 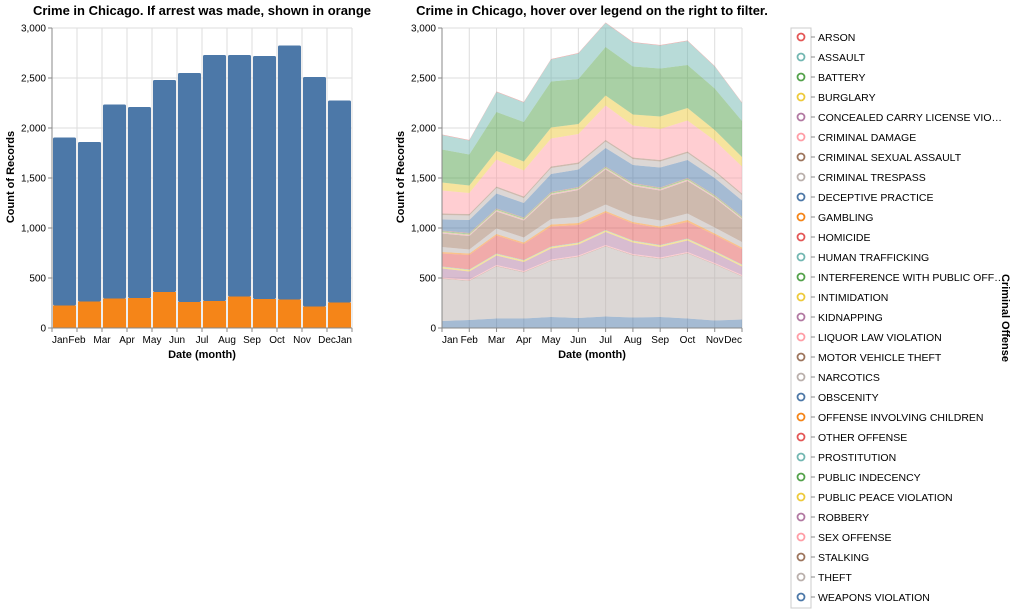 What do you see at coordinates (423, 229) in the screenshot?
I see `area-chart-y-tick-label: 1,000` at bounding box center [423, 229].